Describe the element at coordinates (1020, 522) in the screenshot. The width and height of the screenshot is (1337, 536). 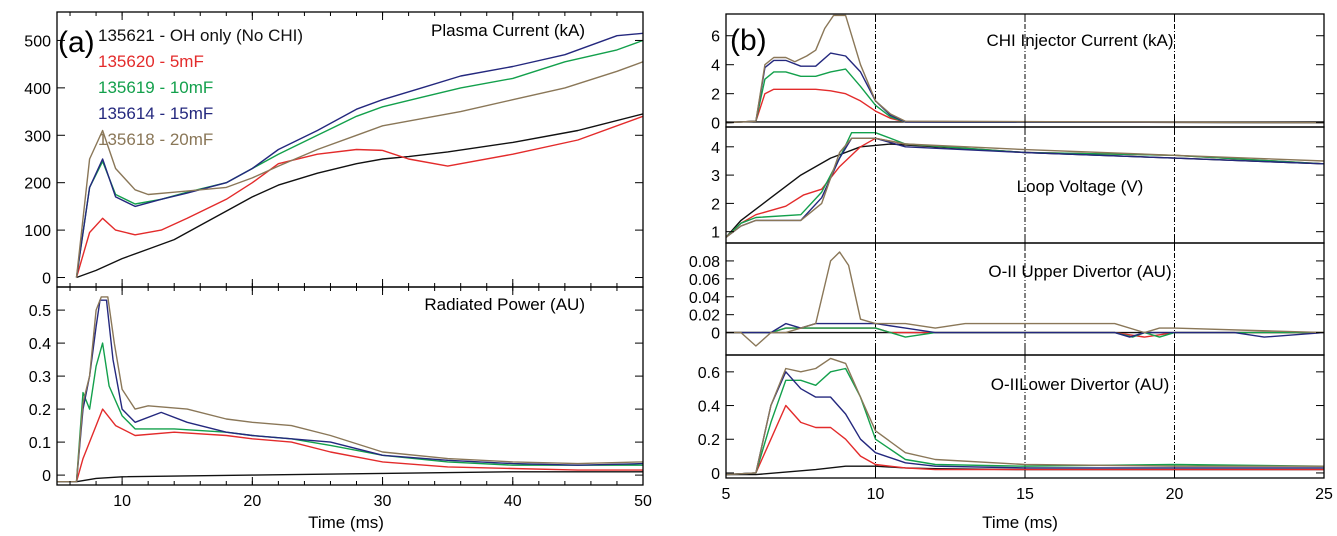
I see `x-axis-label-right: Time (ms)` at that location.